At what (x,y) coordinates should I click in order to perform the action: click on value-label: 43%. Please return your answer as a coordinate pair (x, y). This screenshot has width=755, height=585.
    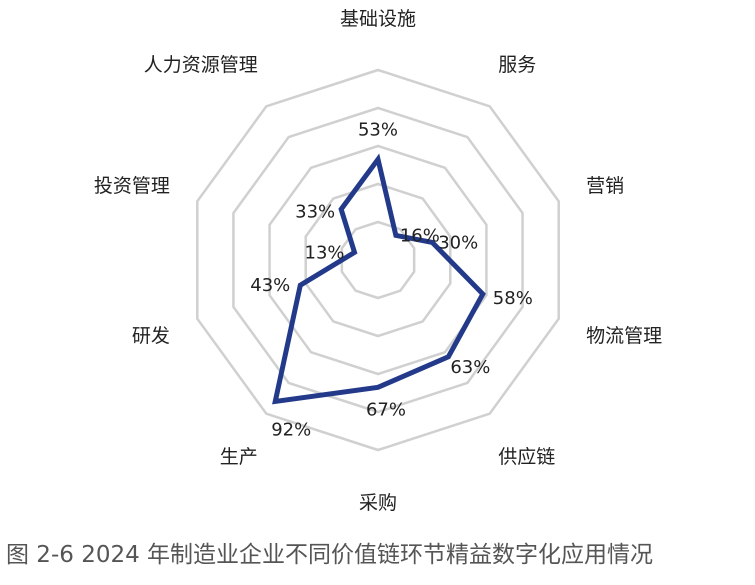
    Looking at the image, I should click on (270, 285).